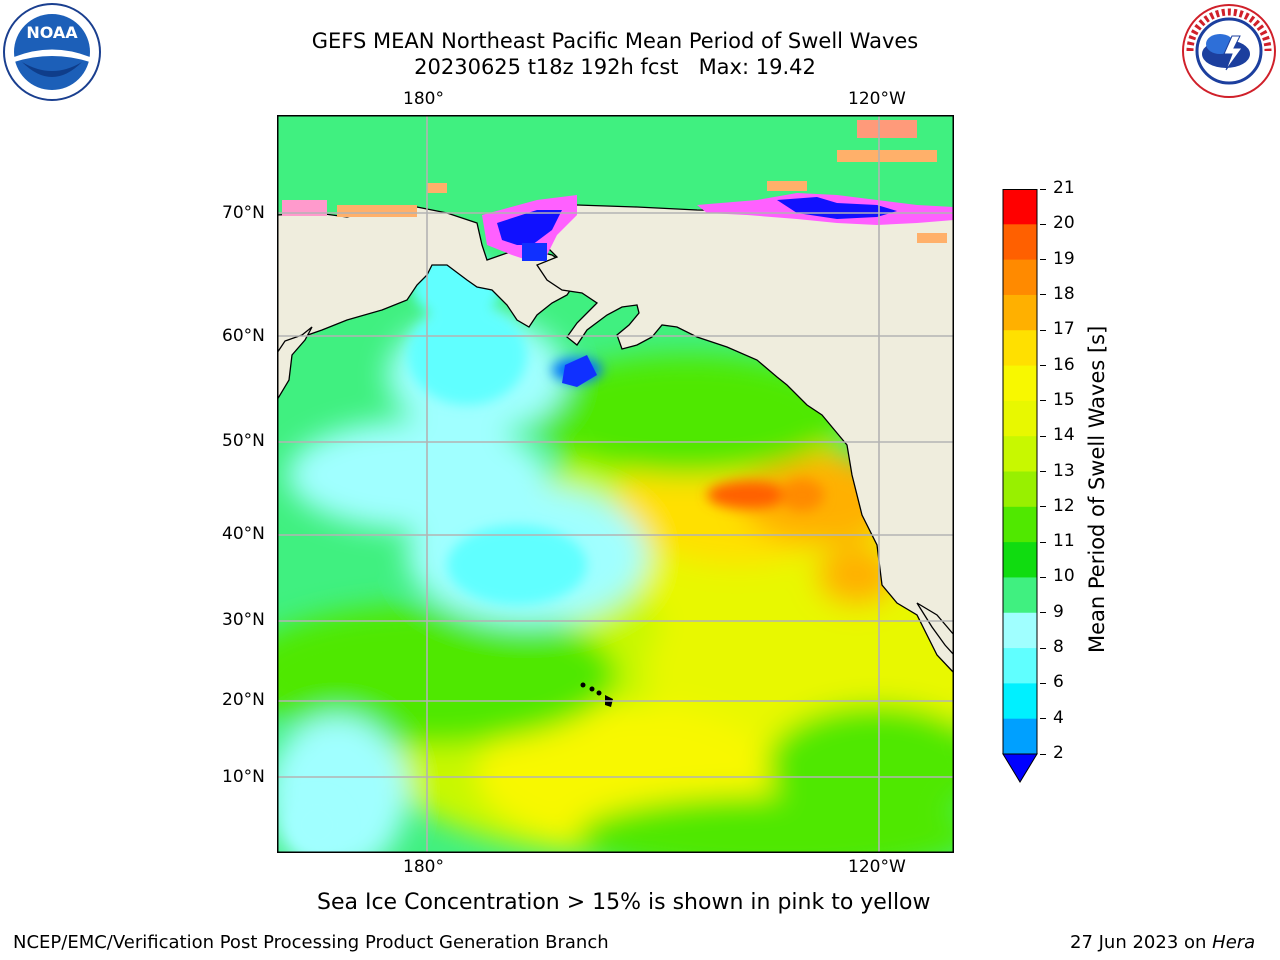 The width and height of the screenshot is (1280, 960). I want to click on lat-label-10n: 10°N, so click(243, 777).